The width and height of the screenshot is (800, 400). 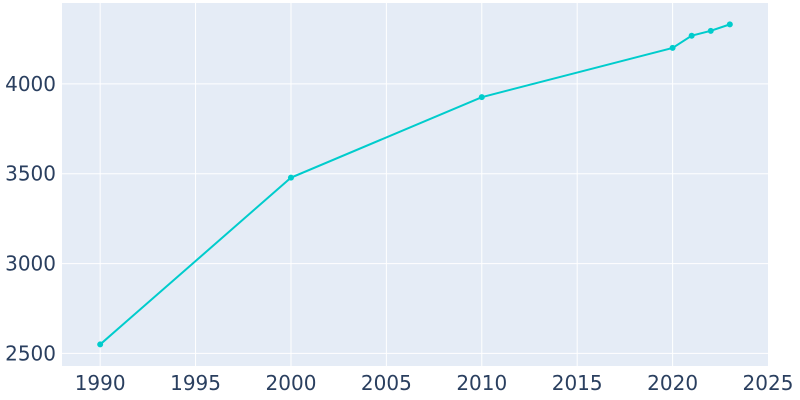 I want to click on x-tick-label: 1990, so click(x=100, y=383).